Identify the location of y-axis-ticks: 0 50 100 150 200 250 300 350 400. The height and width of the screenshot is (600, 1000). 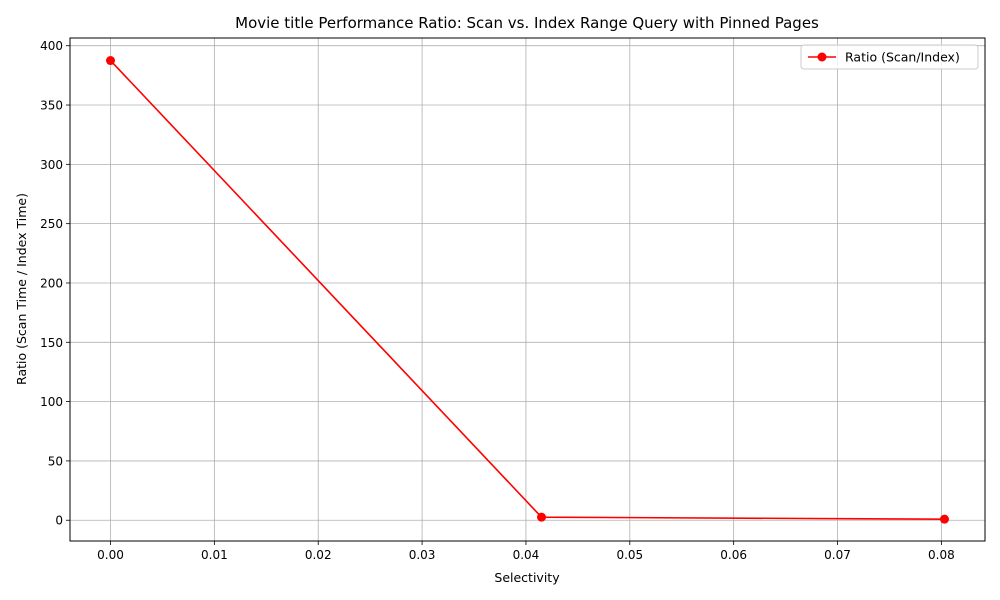
(55, 283).